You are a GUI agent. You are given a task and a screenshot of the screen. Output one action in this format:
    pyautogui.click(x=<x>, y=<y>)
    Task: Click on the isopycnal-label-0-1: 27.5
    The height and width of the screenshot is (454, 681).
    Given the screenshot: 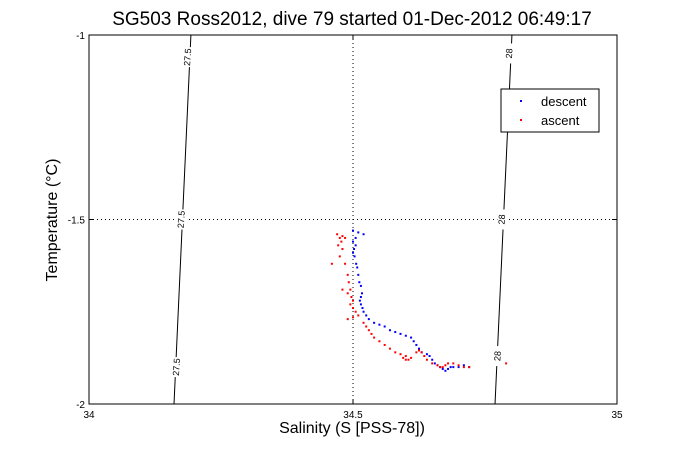 What is the action you would take?
    pyautogui.click(x=181, y=219)
    